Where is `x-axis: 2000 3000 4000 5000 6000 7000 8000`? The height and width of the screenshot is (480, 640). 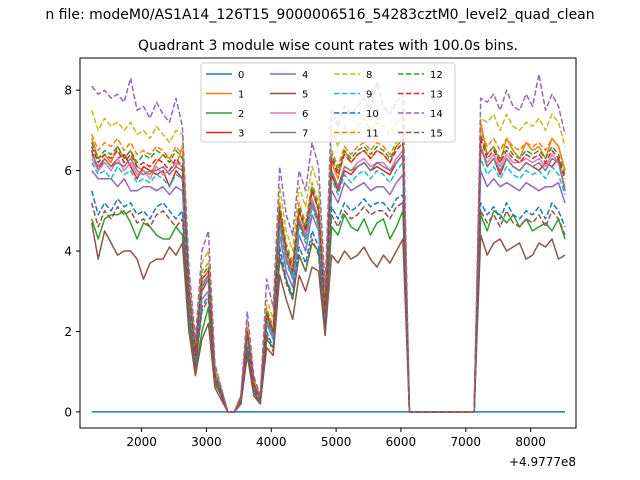
x-axis: 2000 3000 4000 5000 6000 7000 8000 is located at coordinates (336, 438).